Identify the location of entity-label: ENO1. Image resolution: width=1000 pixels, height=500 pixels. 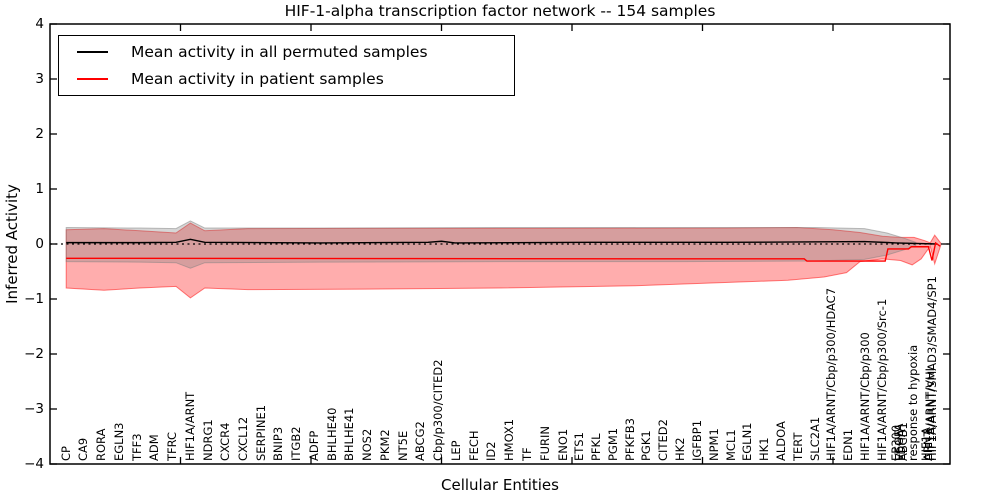
(562, 444).